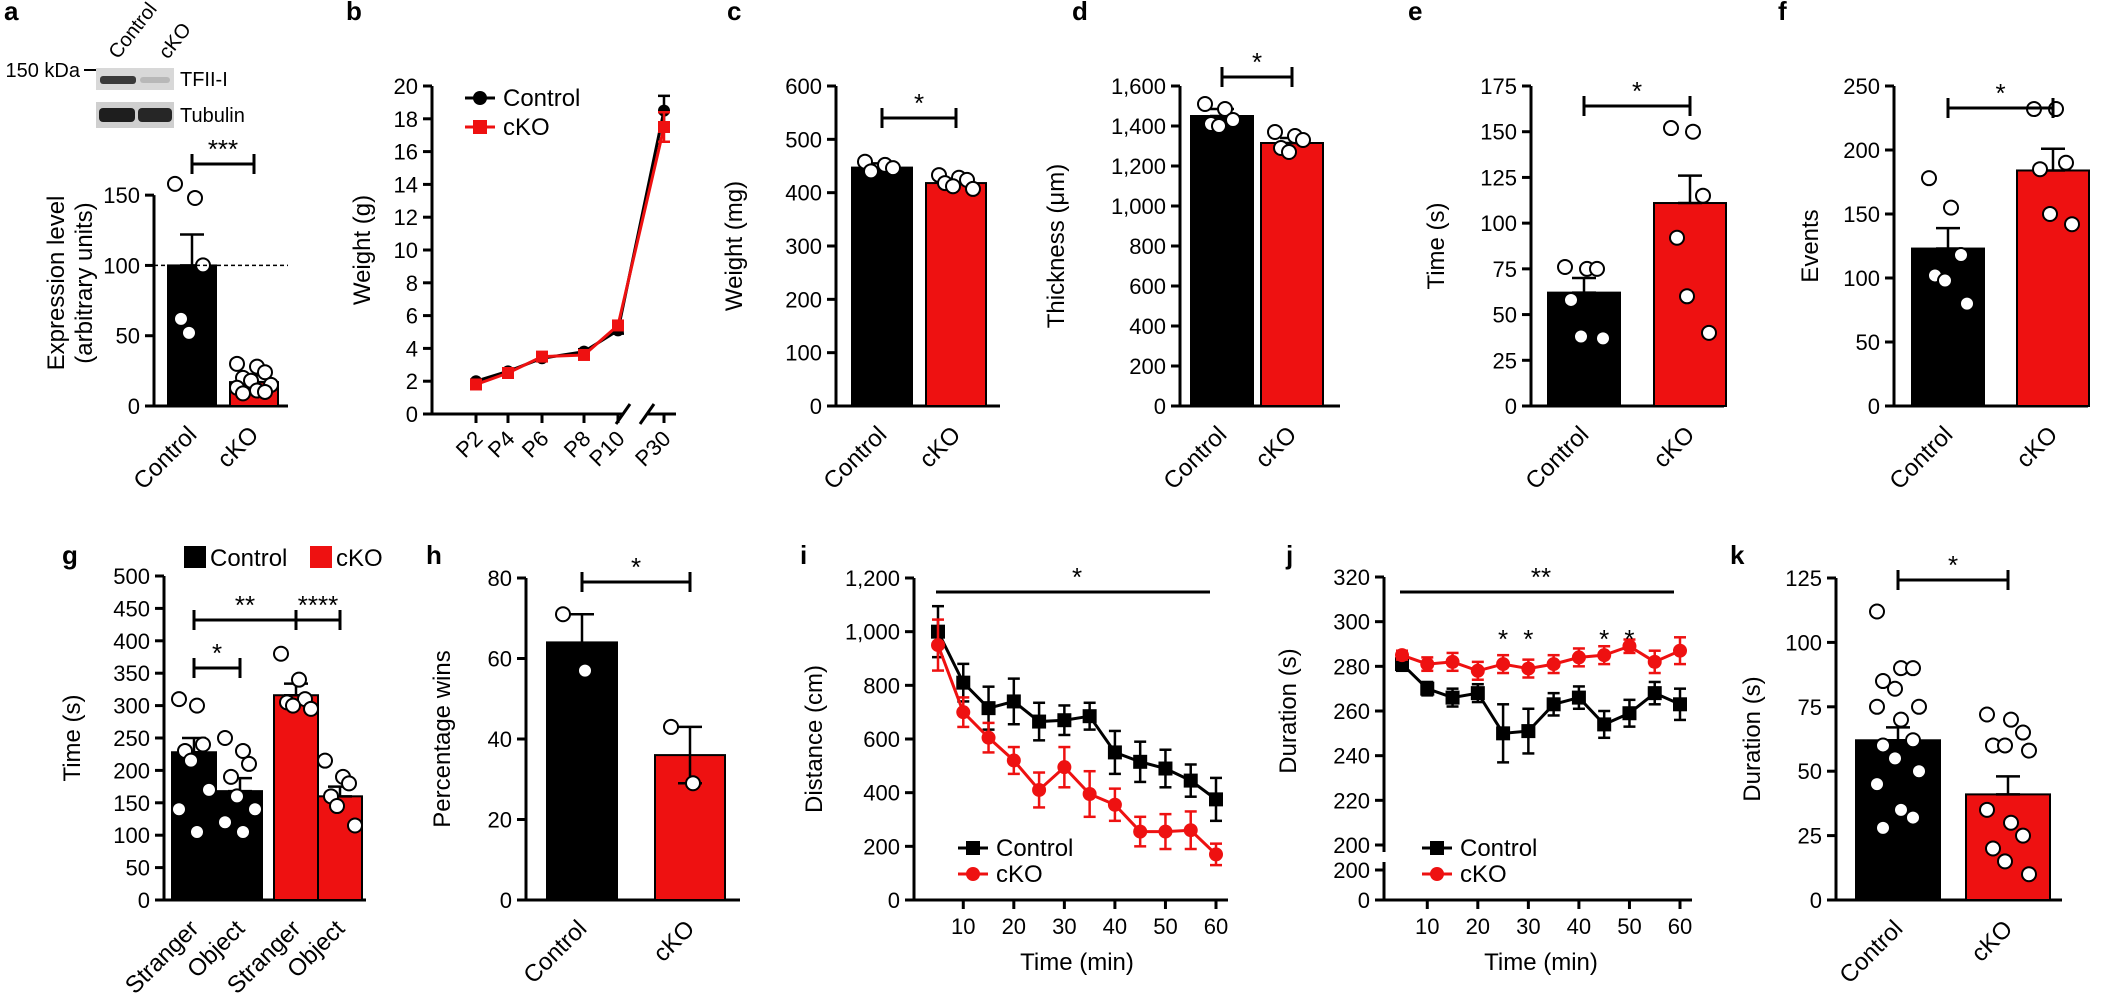 This screenshot has height=1001, width=2115. What do you see at coordinates (1351, 845) in the screenshot?
I see `panel-j-y-tick-label: 200` at bounding box center [1351, 845].